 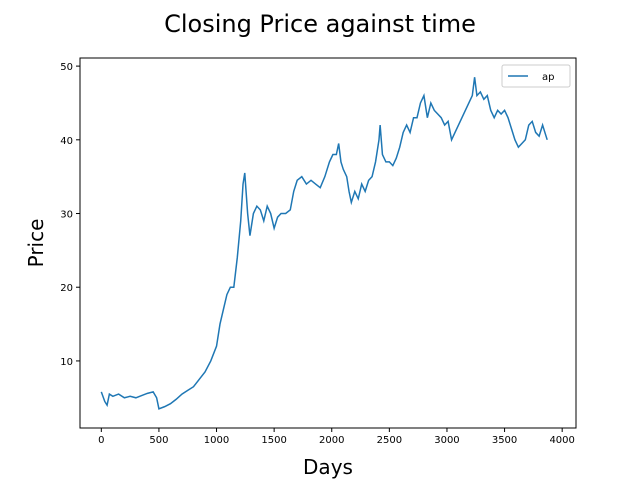 What do you see at coordinates (548, 77) in the screenshot?
I see `legend-label: ap` at bounding box center [548, 77].